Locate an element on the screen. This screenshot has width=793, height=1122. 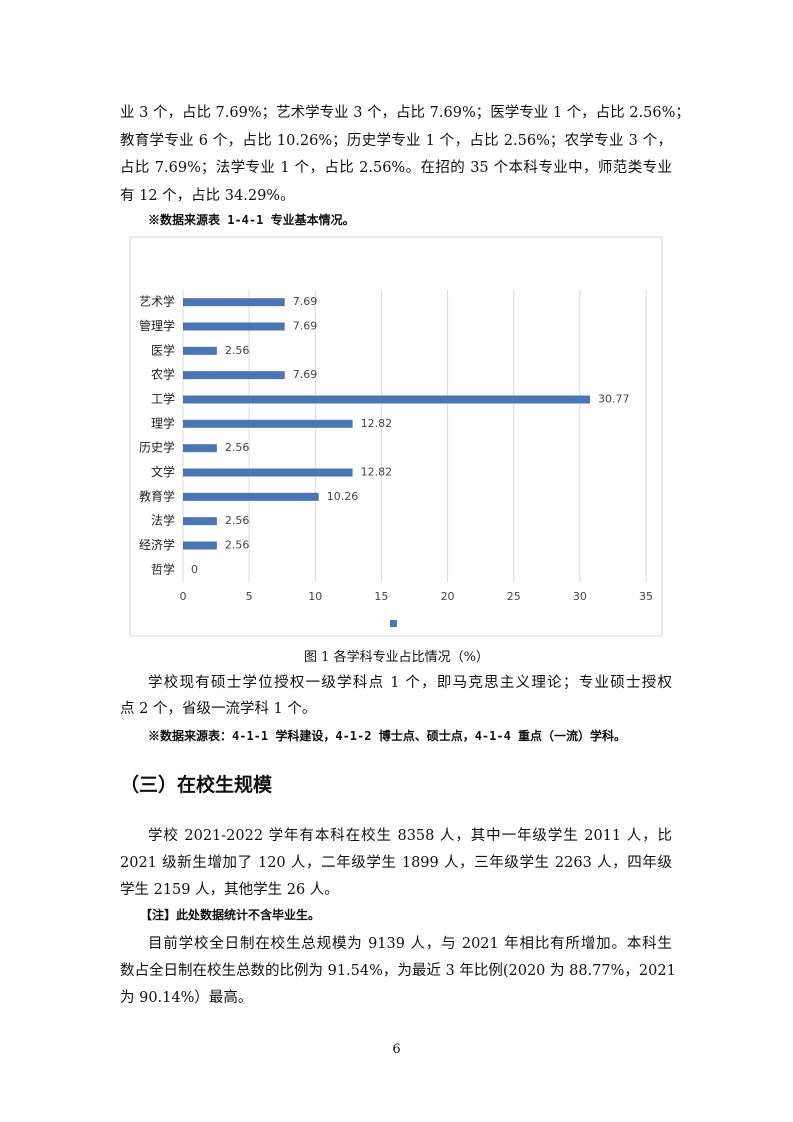
y-tick-label: 工学 is located at coordinates (163, 398).